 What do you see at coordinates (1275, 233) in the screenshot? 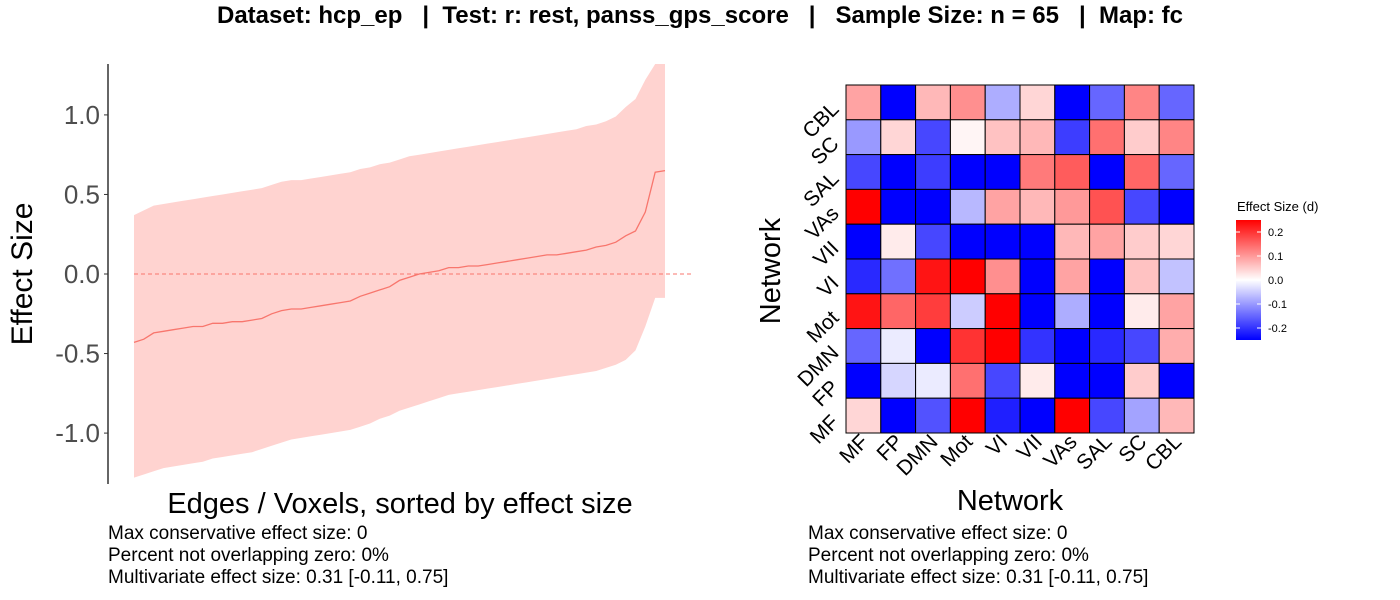
I see `legend-tick-label: 0.2` at bounding box center [1275, 233].